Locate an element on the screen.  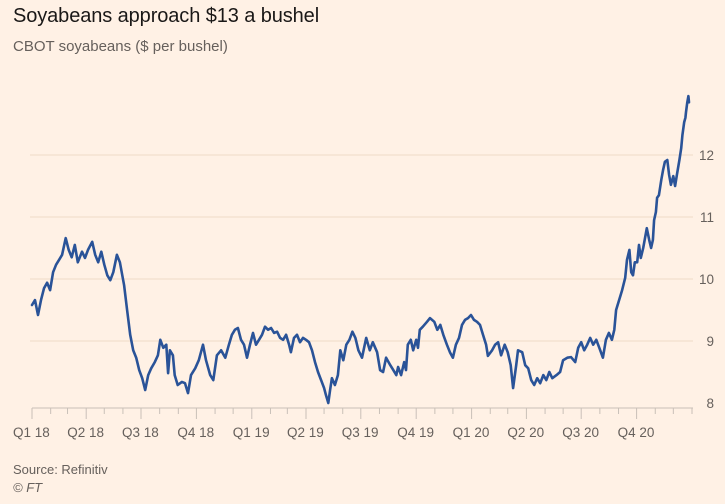
copyright-note: © FT is located at coordinates (28, 487).